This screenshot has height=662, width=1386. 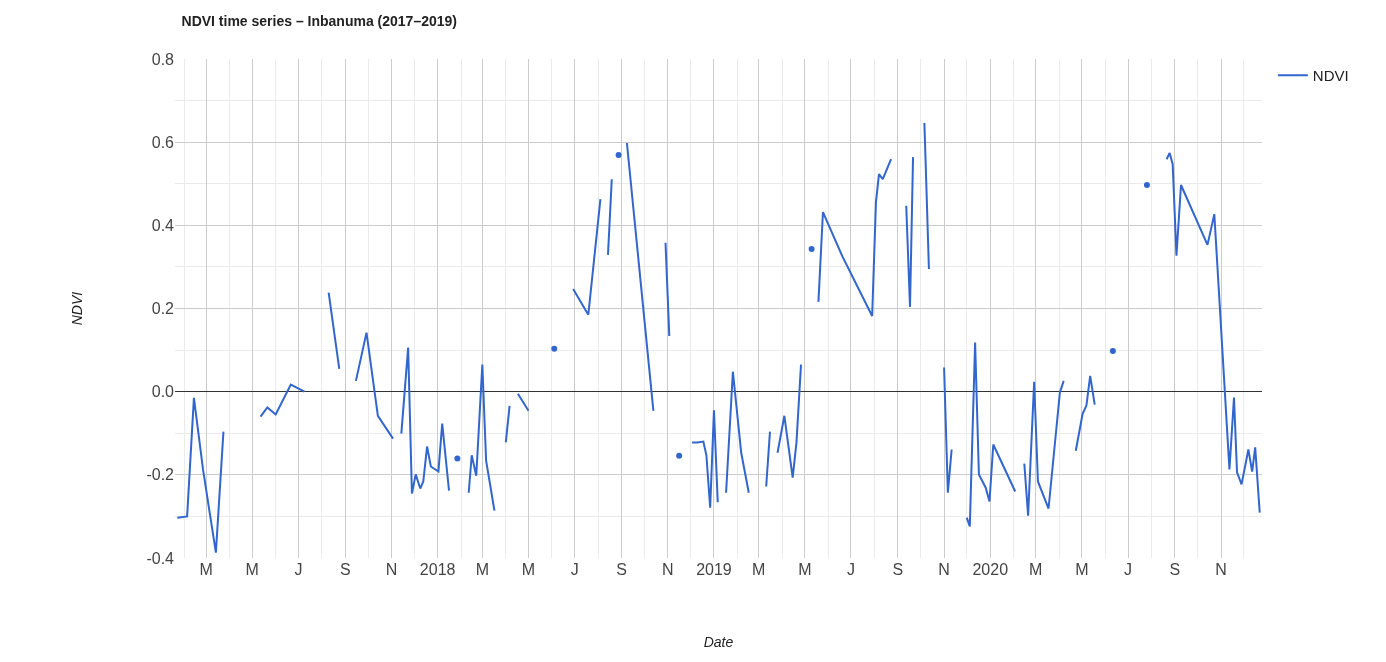 What do you see at coordinates (718, 642) in the screenshot?
I see `x-axis-title: Date` at bounding box center [718, 642].